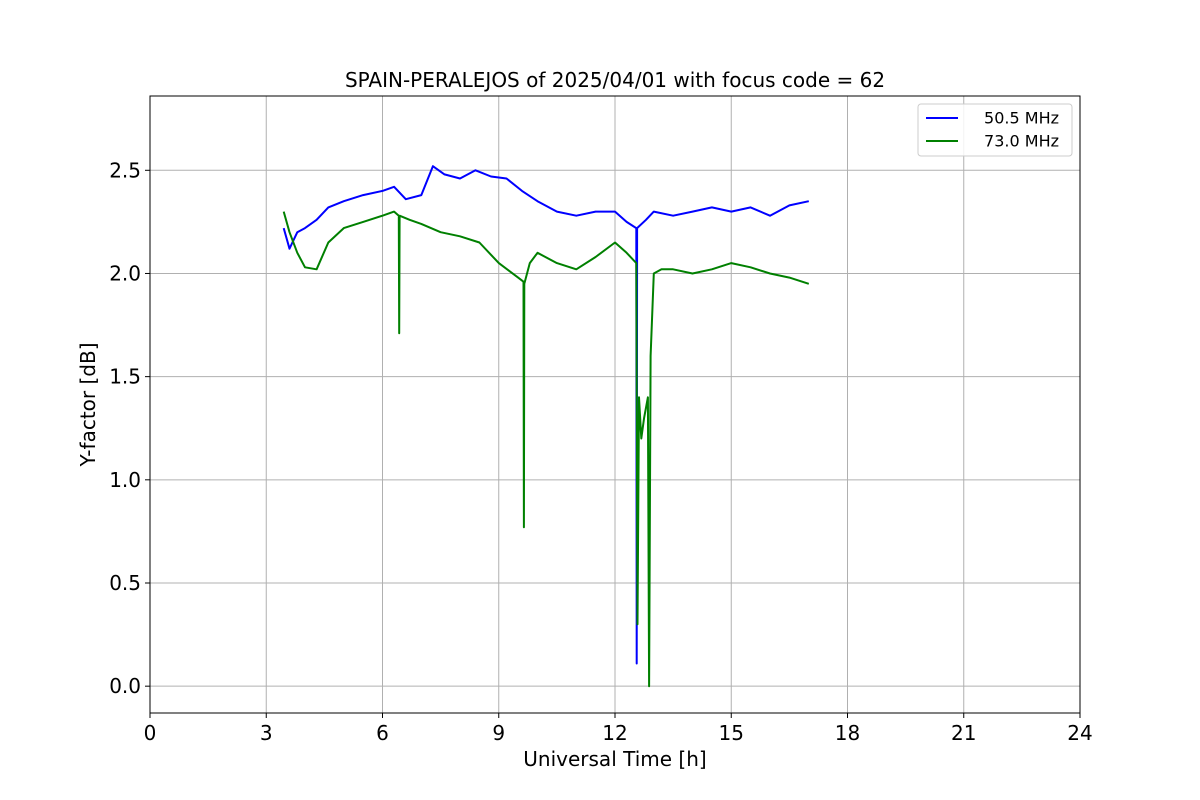 Image resolution: width=1200 pixels, height=800 pixels. Describe the element at coordinates (847, 733) in the screenshot. I see `x-tick-label: 18` at that location.